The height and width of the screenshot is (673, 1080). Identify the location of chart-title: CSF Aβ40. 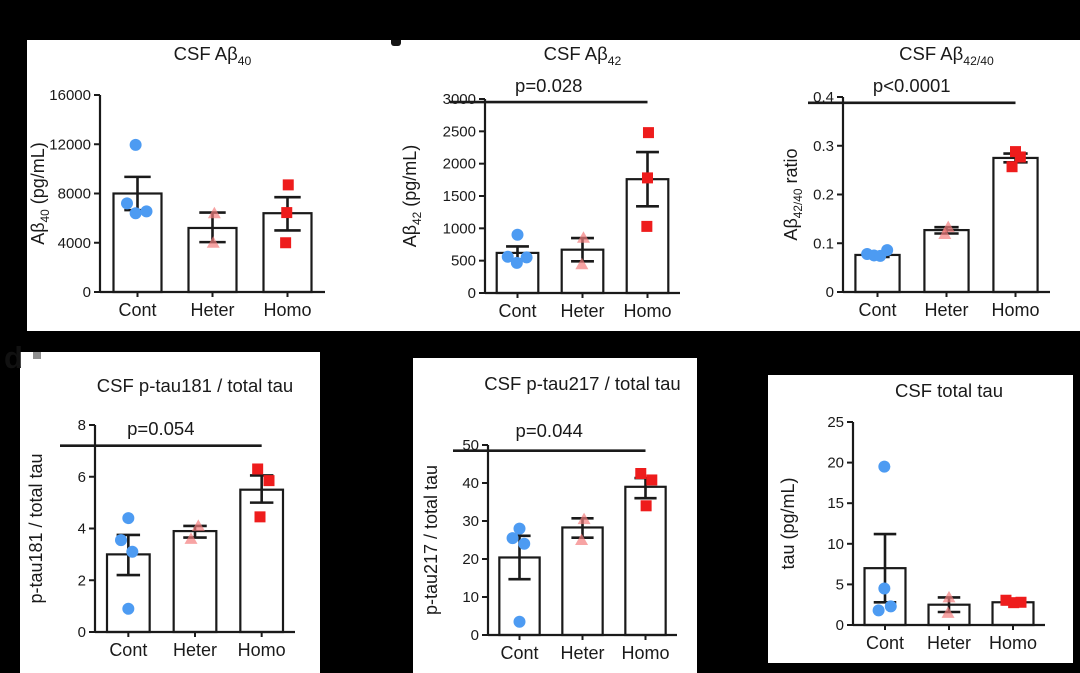
(213, 55).